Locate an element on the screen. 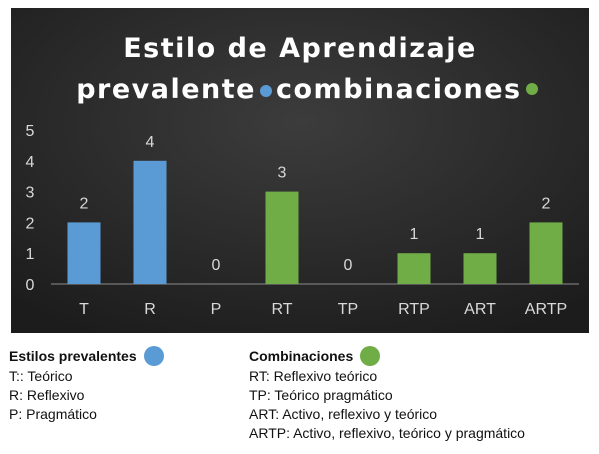  bar-art is located at coordinates (480, 268).